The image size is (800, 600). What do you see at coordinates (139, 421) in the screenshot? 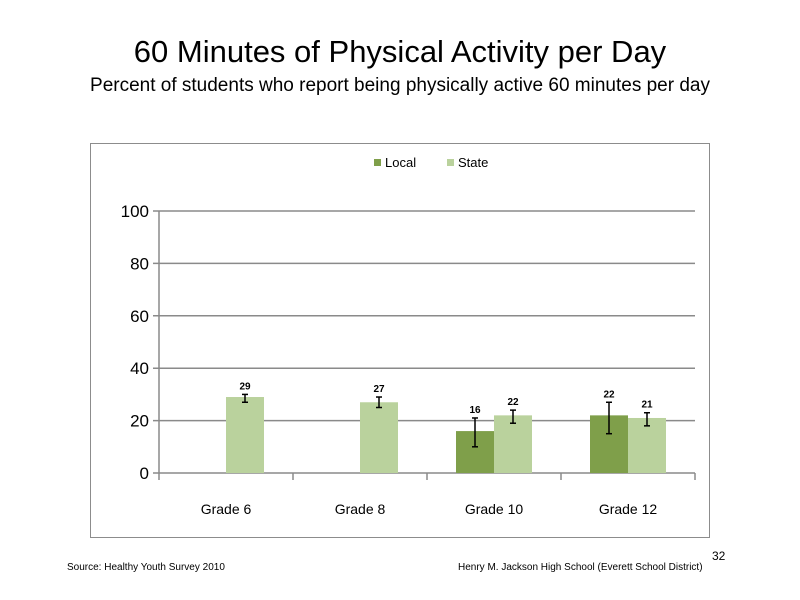
I see `y-tick-label: 20` at bounding box center [139, 421].